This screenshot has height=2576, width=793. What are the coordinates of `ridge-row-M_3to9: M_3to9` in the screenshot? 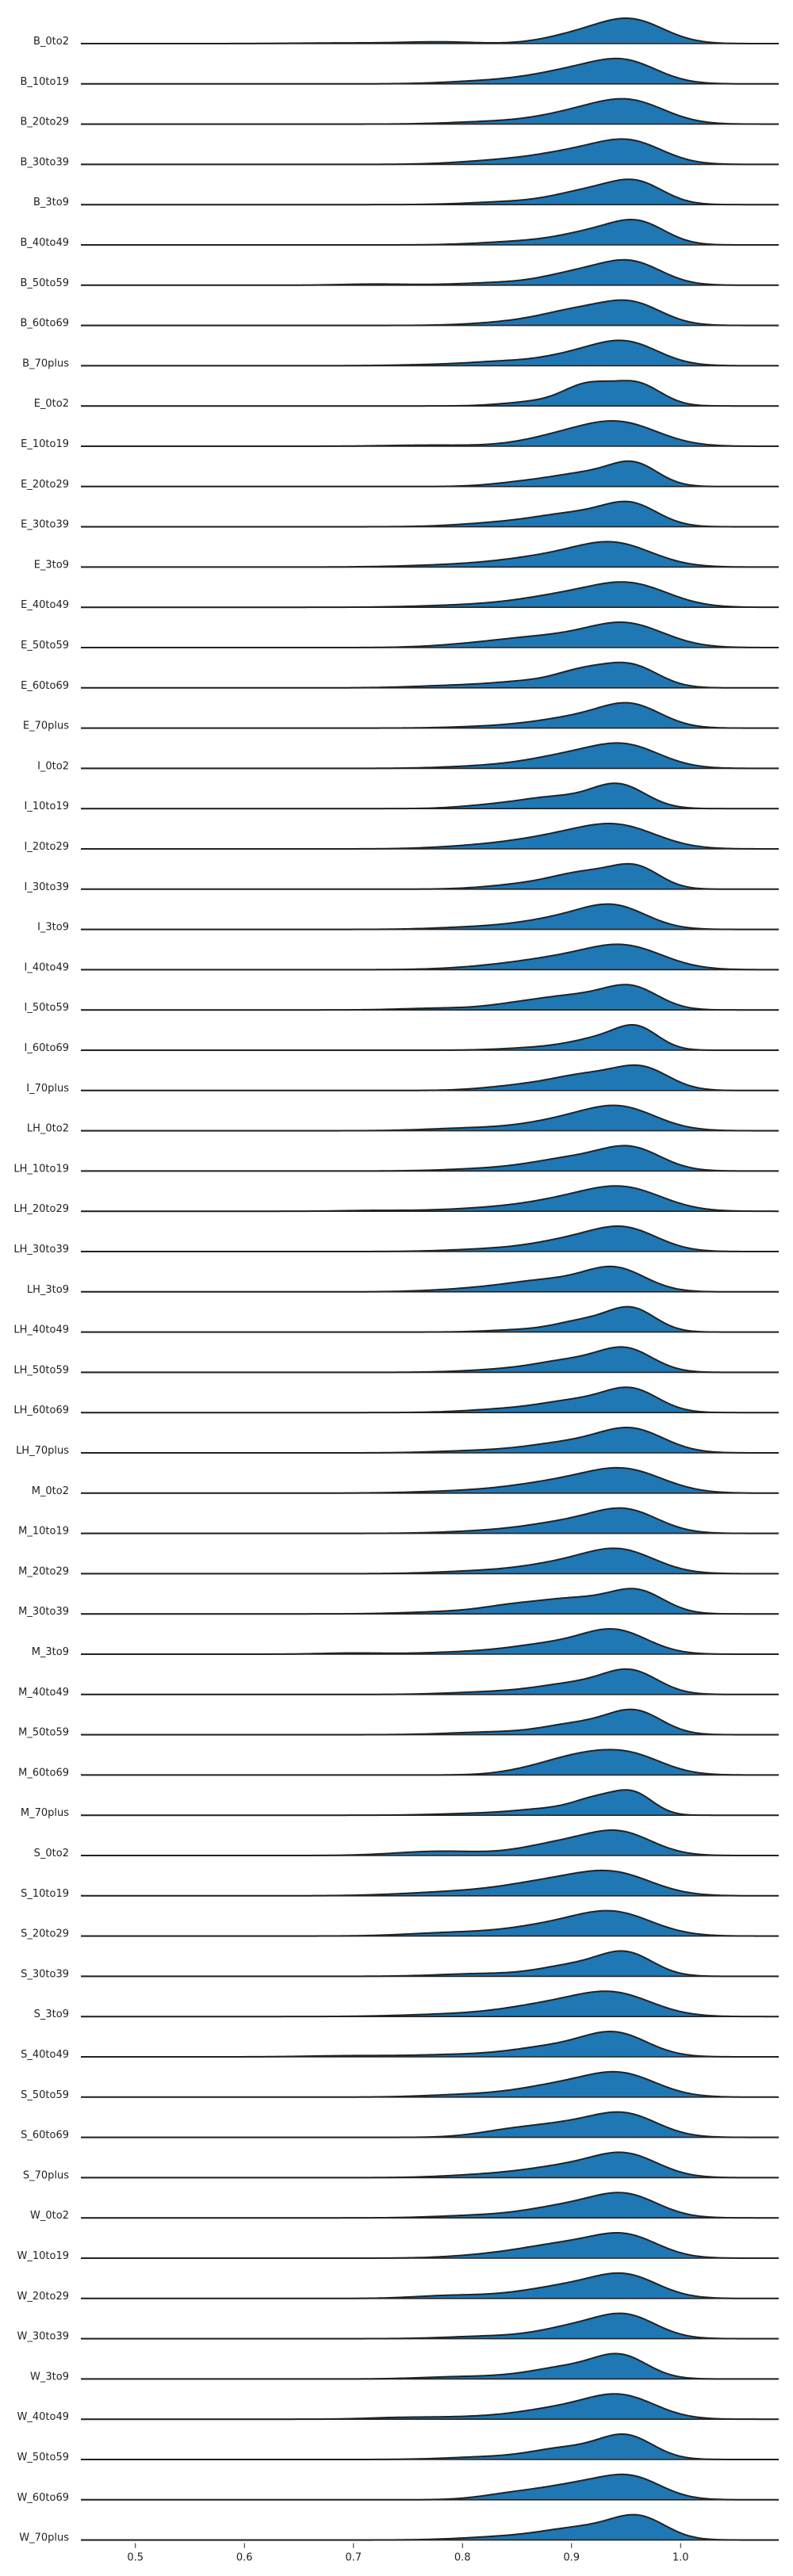 It's located at (405, 1642).